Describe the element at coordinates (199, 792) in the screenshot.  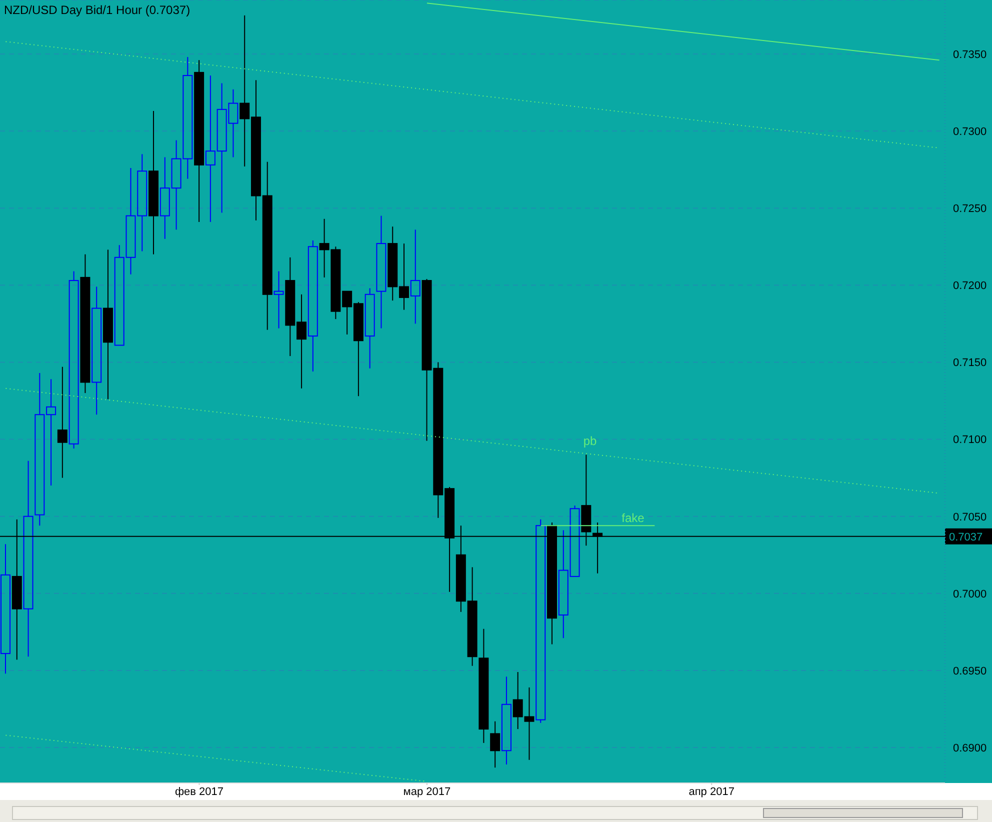
I see `x-tick-label: фев 2017` at that location.